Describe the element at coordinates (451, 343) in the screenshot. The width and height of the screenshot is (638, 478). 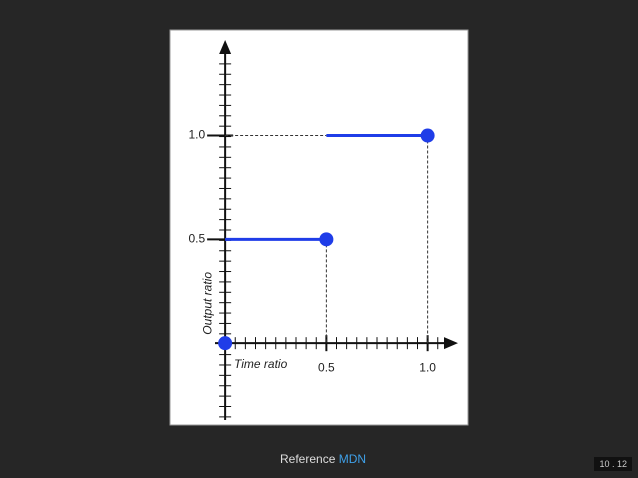
I see `x-axis-arrow` at that location.